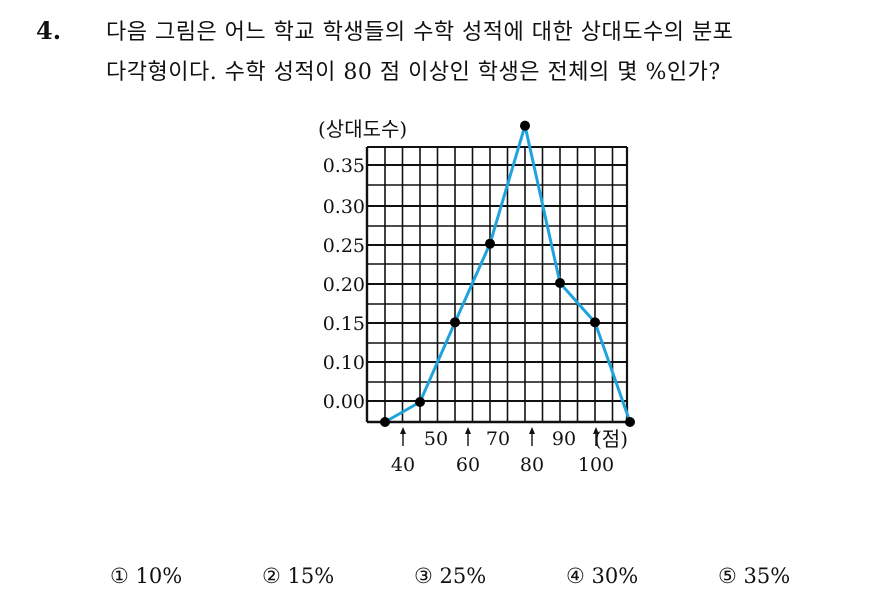 The width and height of the screenshot is (884, 591). What do you see at coordinates (271, 576) in the screenshot?
I see `option-2-mark: ②` at bounding box center [271, 576].